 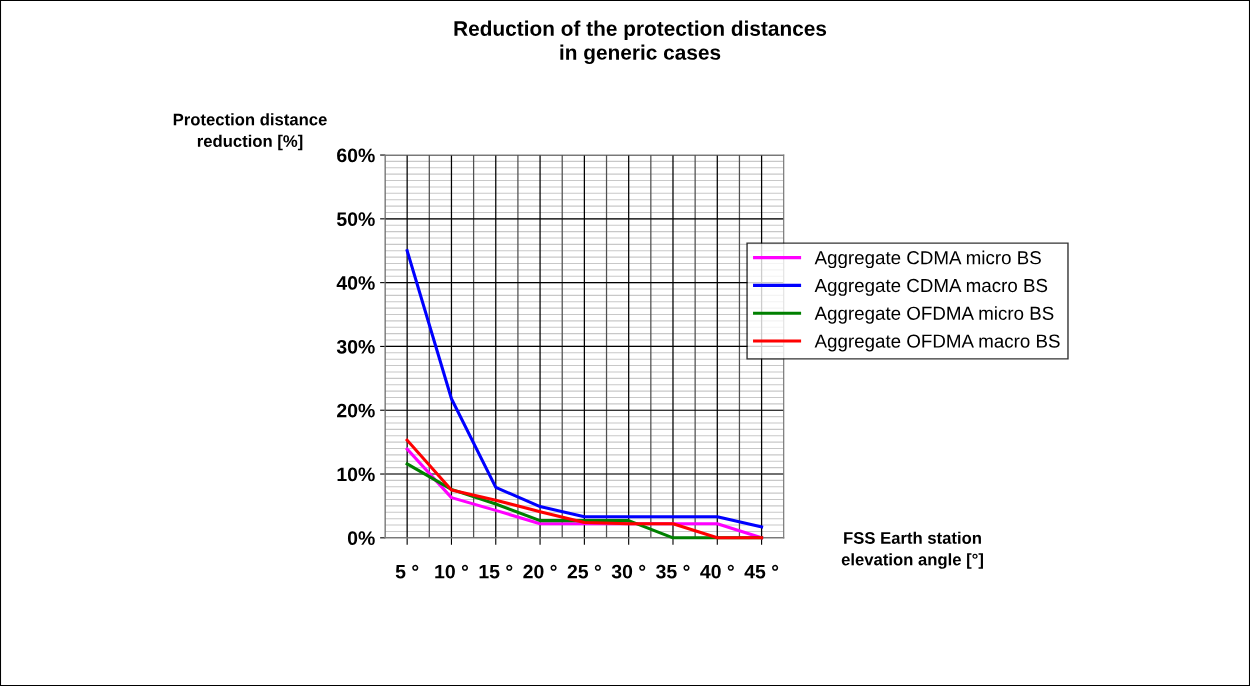 What do you see at coordinates (717, 571) in the screenshot?
I see `x-tick-label: 40 °` at bounding box center [717, 571].